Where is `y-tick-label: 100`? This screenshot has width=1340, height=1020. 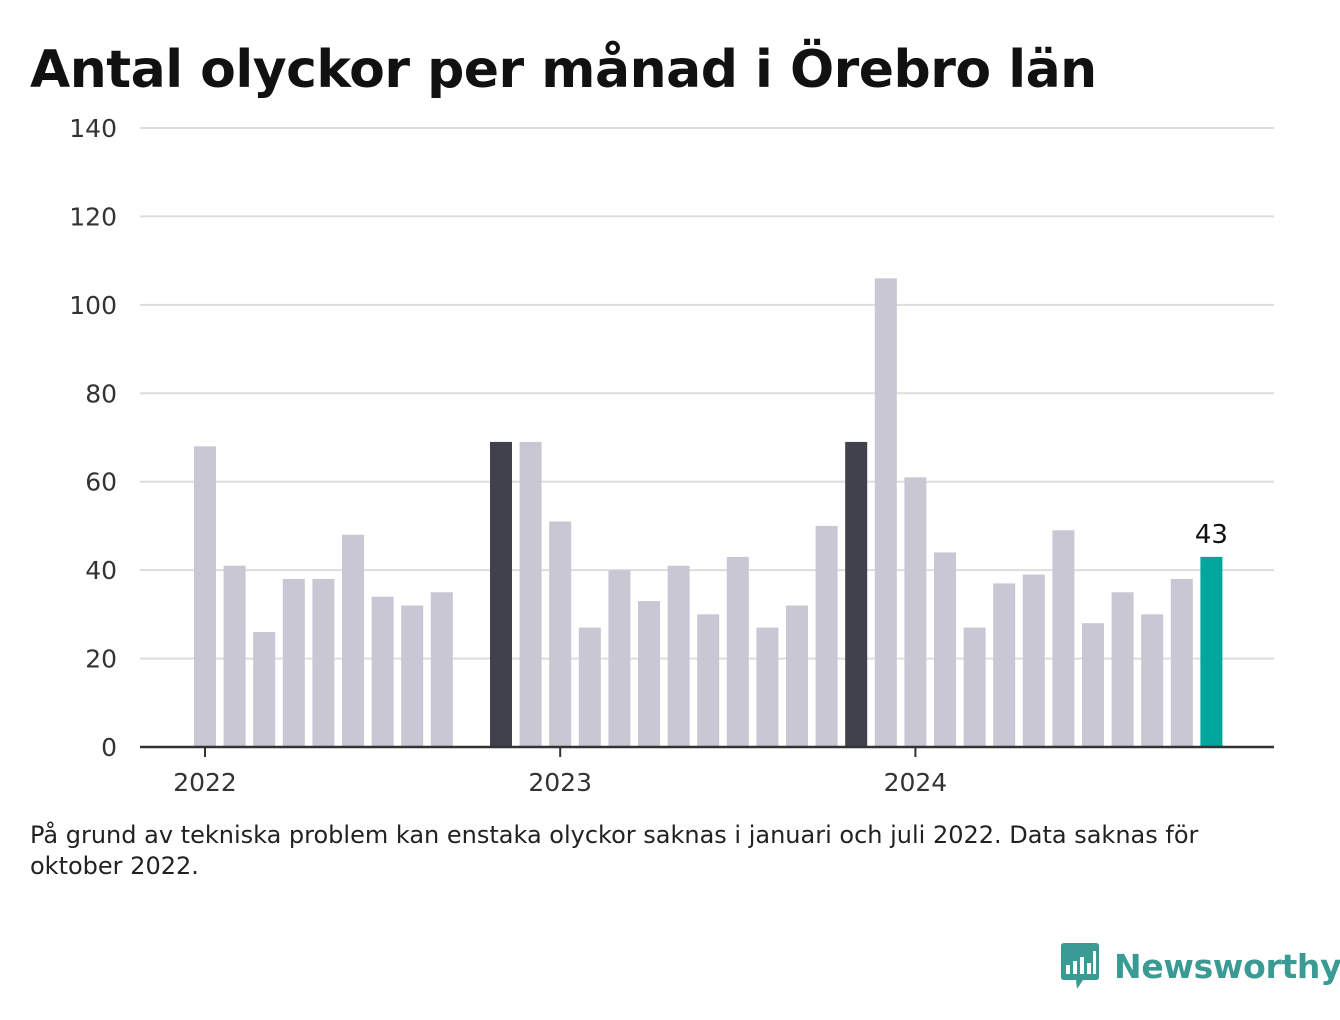 y-tick-label: 100 is located at coordinates (93, 305).